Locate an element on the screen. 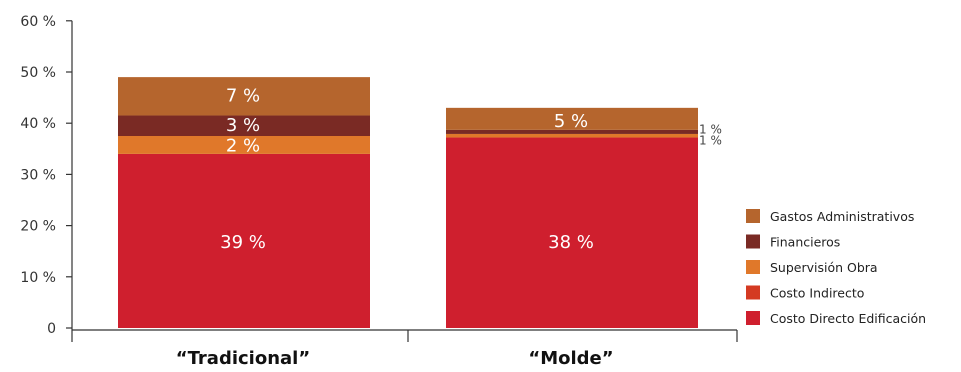  data-label: 3 % is located at coordinates (243, 125).